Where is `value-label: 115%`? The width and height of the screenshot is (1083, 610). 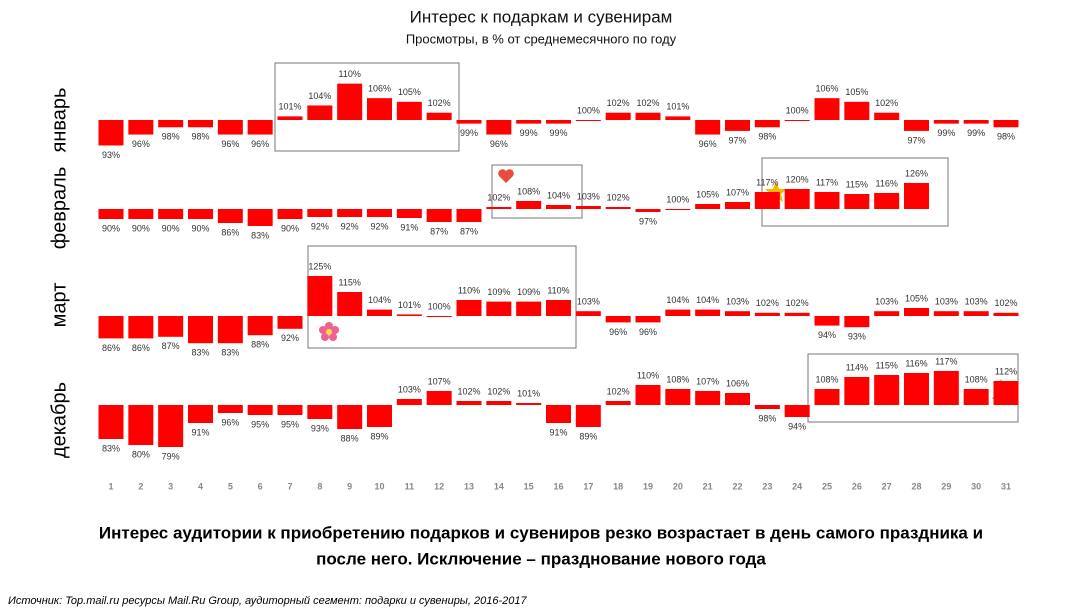 value-label: 115% is located at coordinates (857, 184).